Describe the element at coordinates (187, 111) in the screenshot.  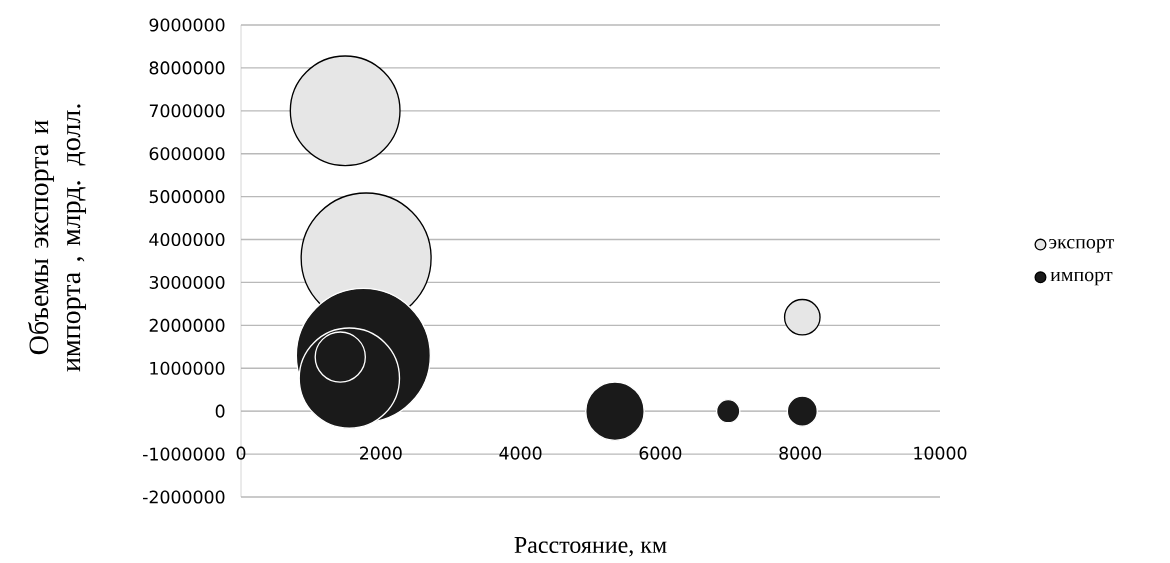
I see `y-tick-label: 7000000` at that location.